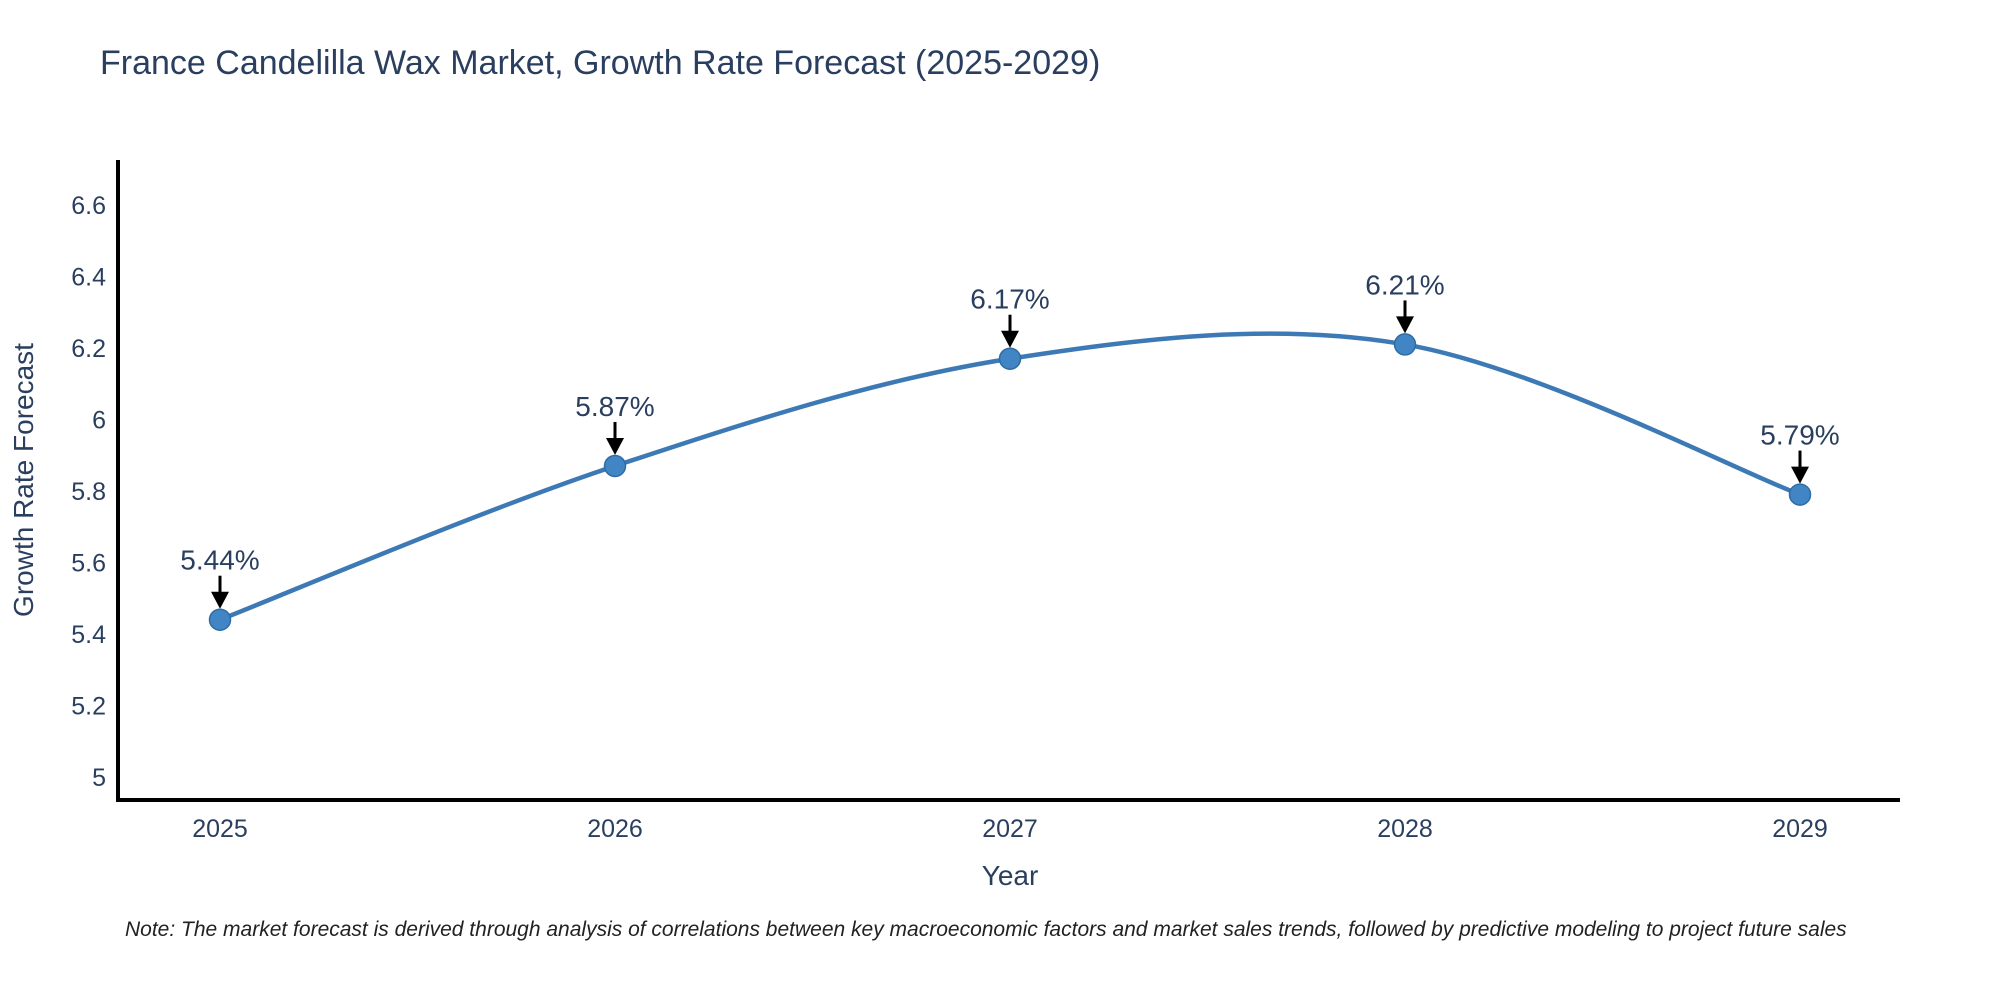 The width and height of the screenshot is (2000, 1000). What do you see at coordinates (99, 778) in the screenshot?
I see `y-tick-label: 5` at bounding box center [99, 778].